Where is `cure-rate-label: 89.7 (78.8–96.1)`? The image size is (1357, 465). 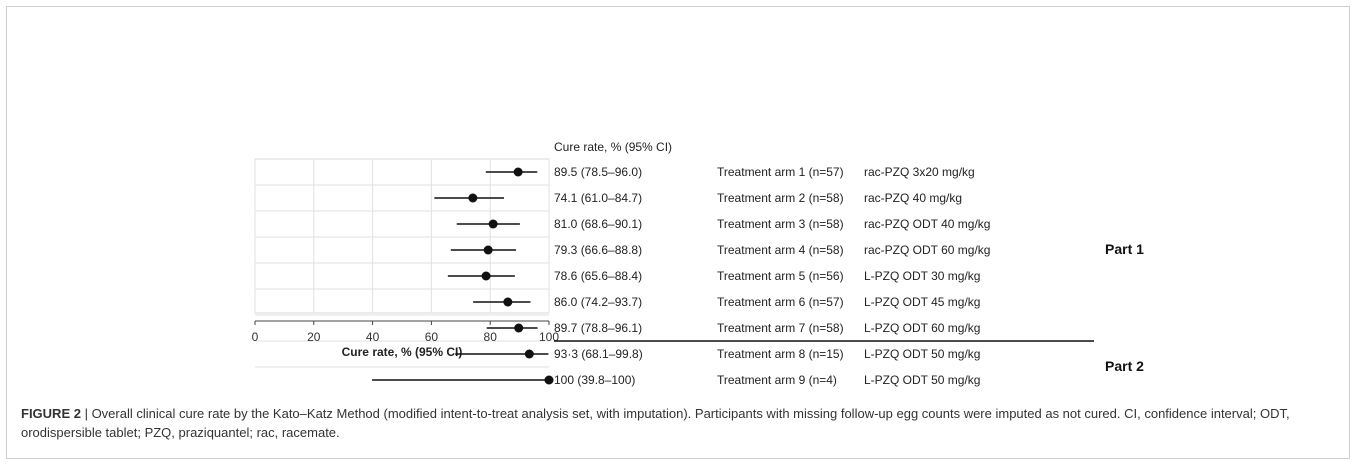
cure-rate-label: 89.7 (78.8–96.1) is located at coordinates (598, 328).